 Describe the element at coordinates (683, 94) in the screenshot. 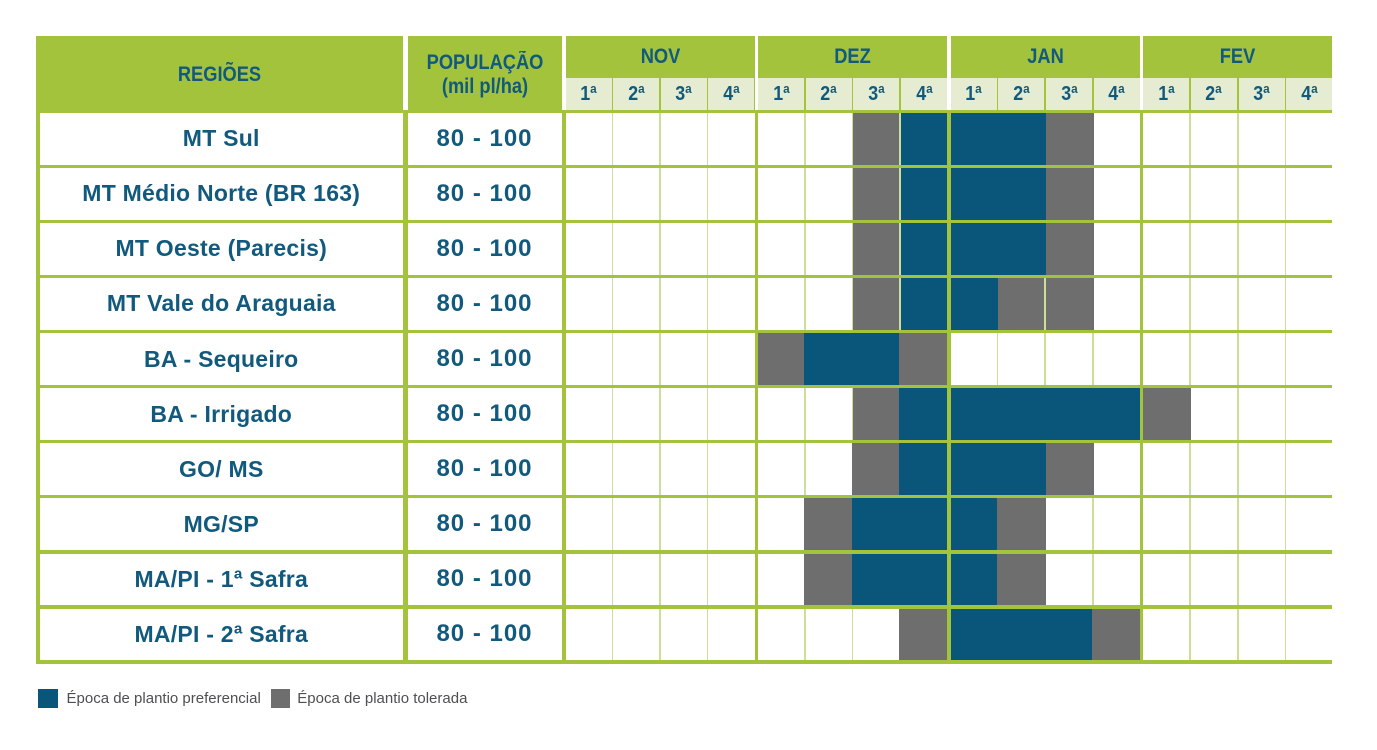

I see `week-header-nov-3: 3ª` at that location.